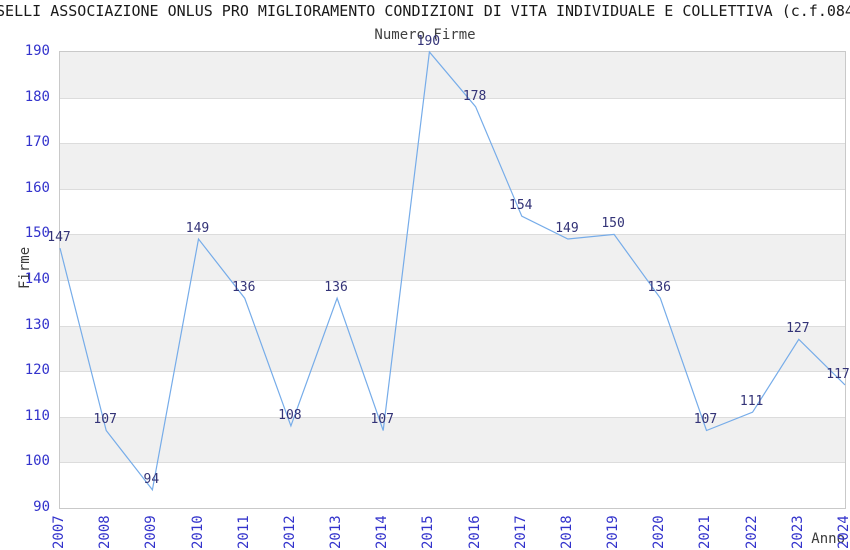  What do you see at coordinates (843, 532) in the screenshot?
I see `x-tick-label: 2024` at bounding box center [843, 532].